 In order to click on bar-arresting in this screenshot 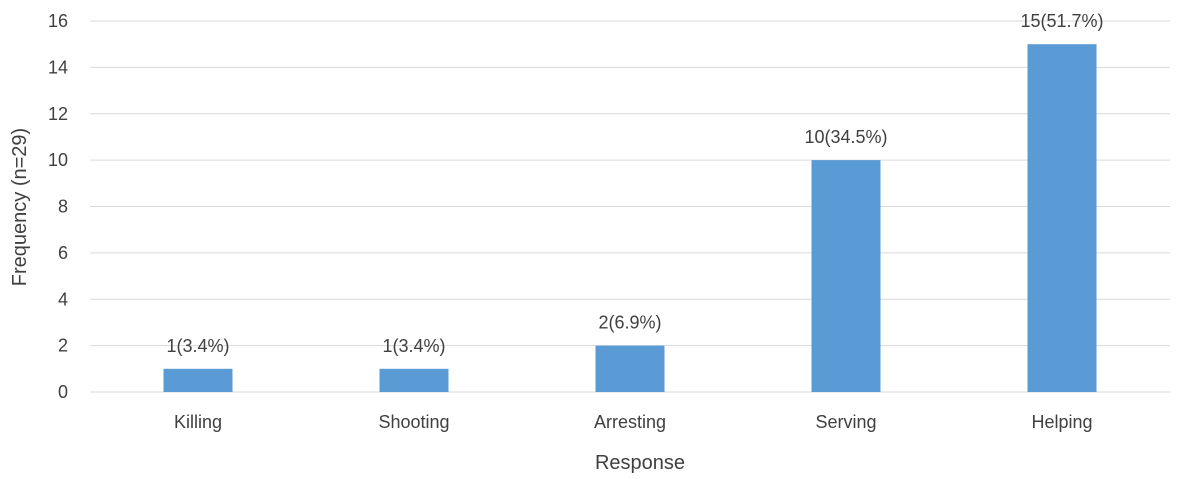, I will do `click(630, 368)`.